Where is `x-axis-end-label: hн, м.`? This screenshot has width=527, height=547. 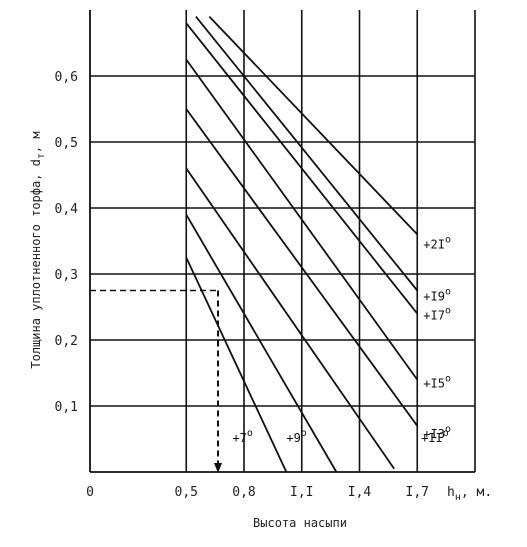
x-axis-end-label: hн, м. is located at coordinates (469, 494).